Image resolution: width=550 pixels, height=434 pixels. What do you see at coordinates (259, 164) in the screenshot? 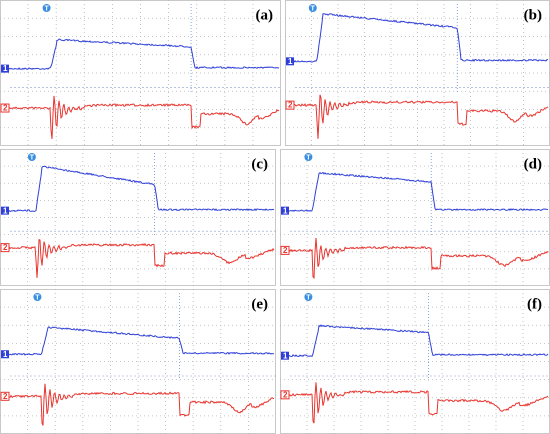
I see `panel-label: (c)` at bounding box center [259, 164].